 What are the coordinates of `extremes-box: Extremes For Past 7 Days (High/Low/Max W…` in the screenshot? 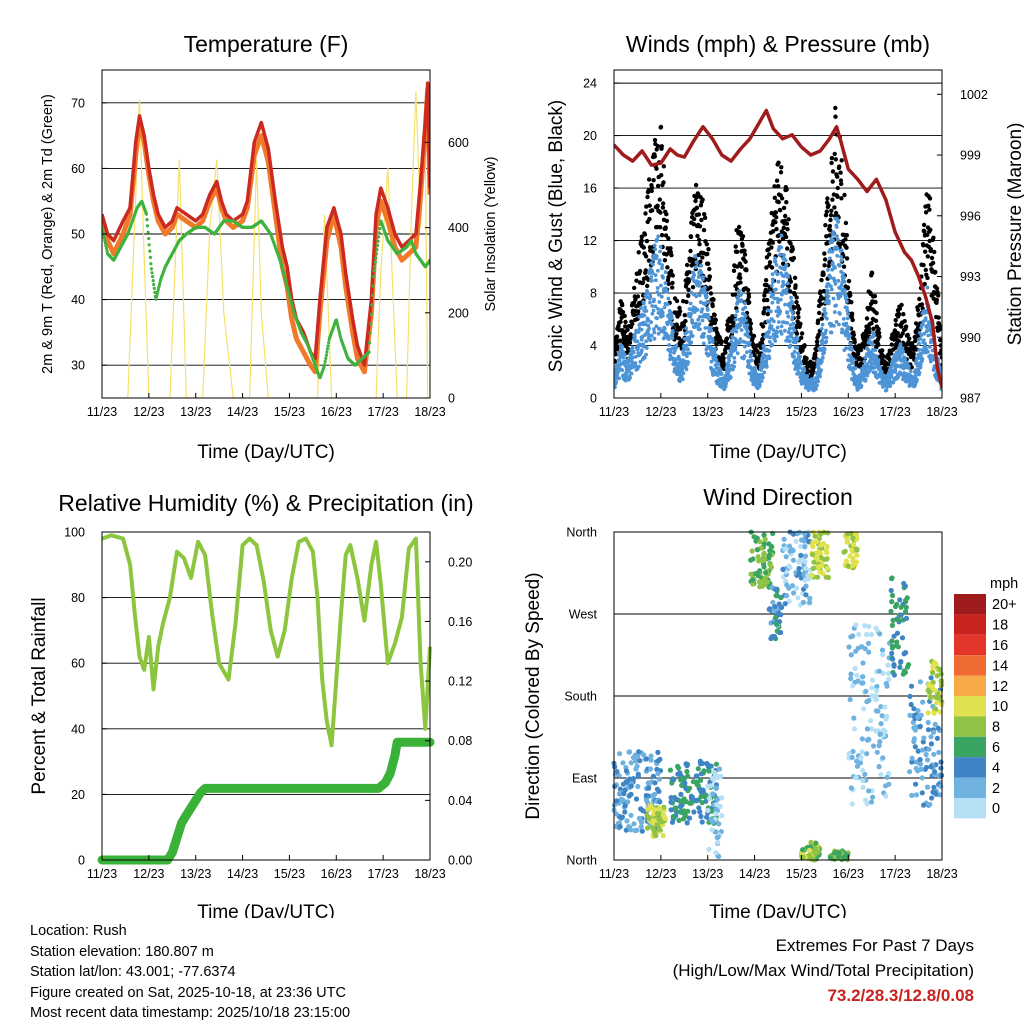 It's located at (823, 970).